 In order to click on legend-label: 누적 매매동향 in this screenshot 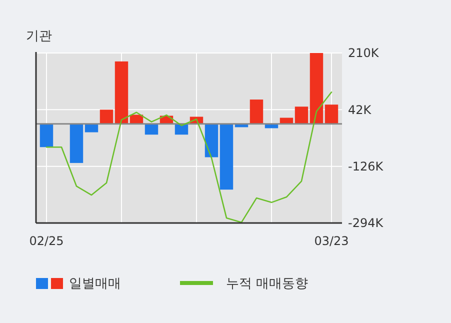, I will do `click(267, 284)`.